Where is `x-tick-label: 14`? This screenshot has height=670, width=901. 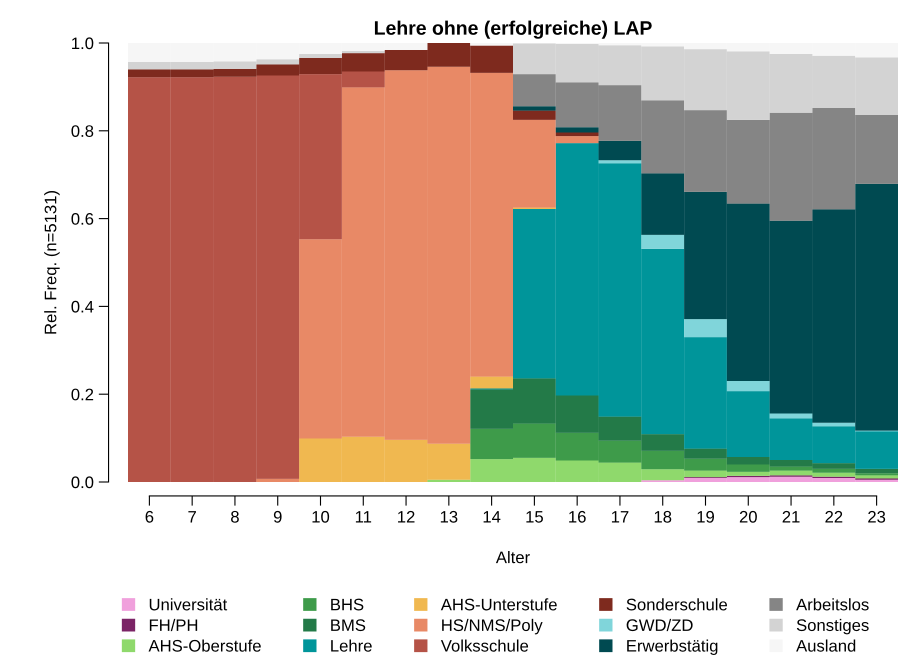
x-tick-label: 14 is located at coordinates (492, 517).